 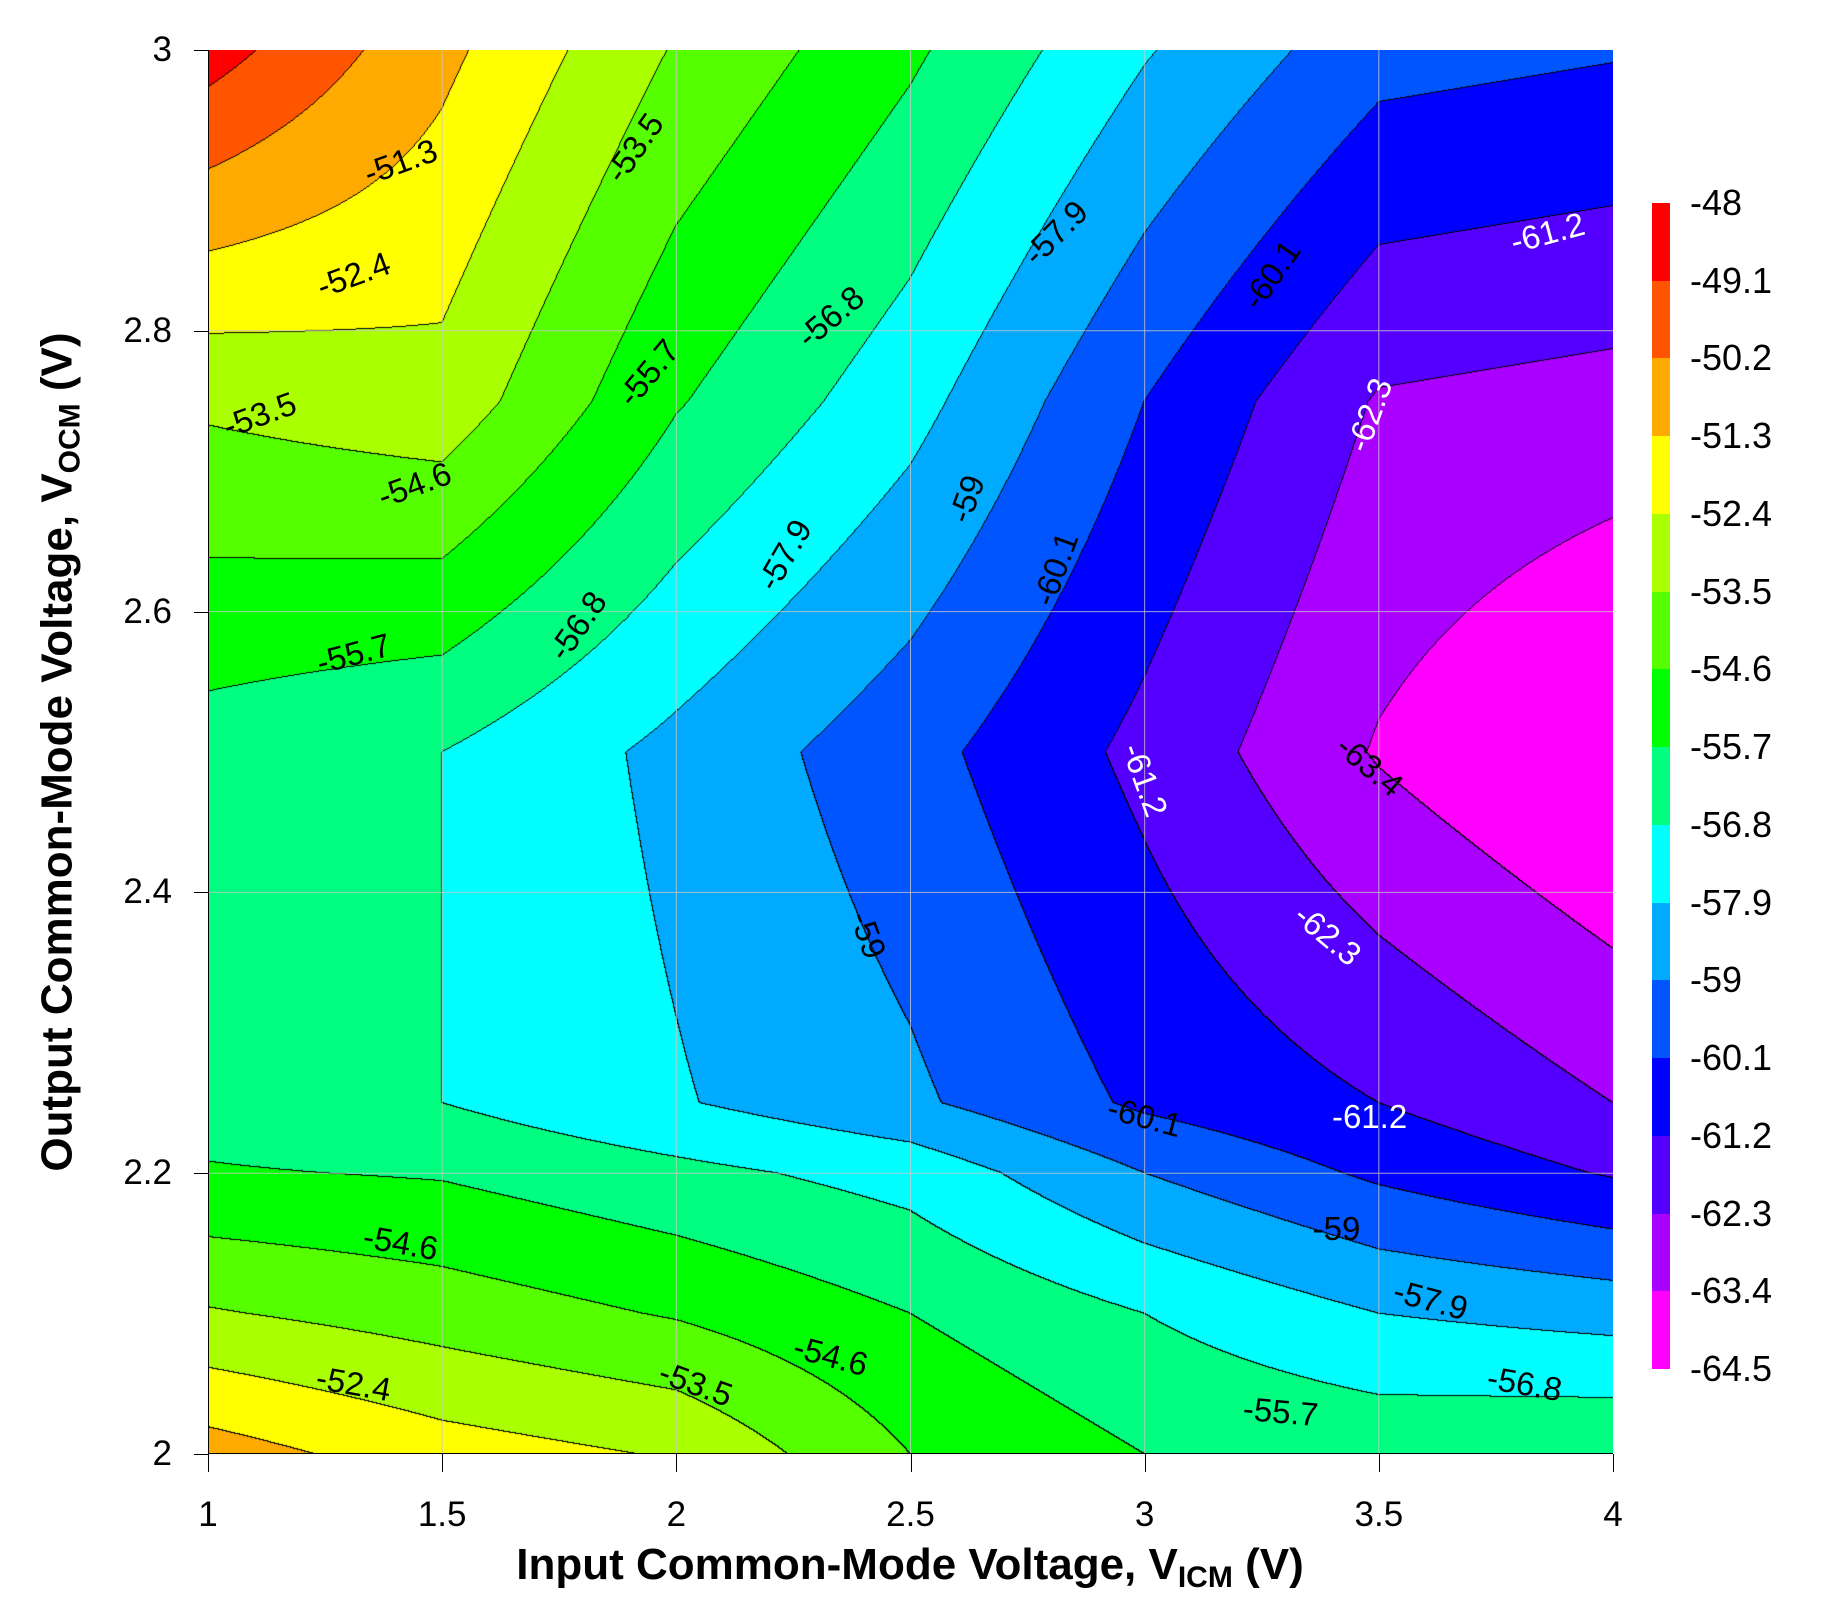 I want to click on x-axis-title-unit: (V), so click(x=1268, y=1564).